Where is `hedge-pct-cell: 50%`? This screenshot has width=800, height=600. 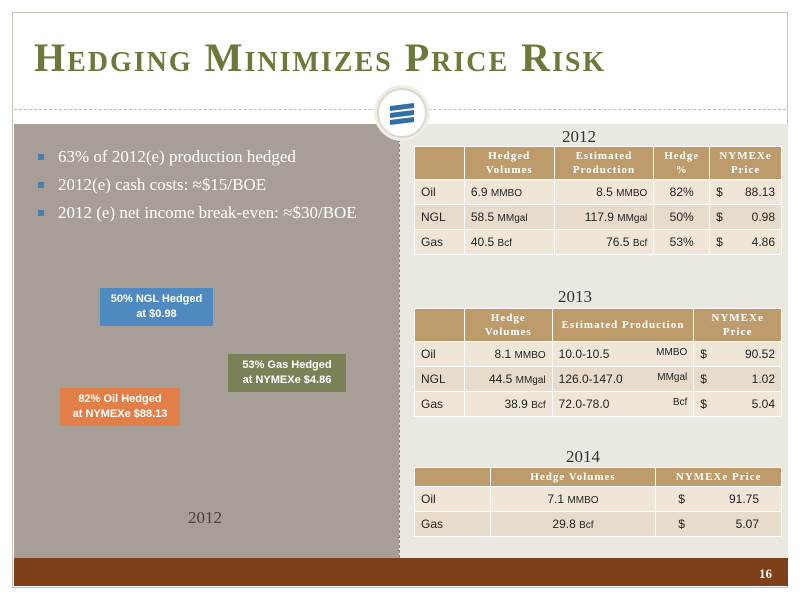
hedge-pct-cell: 50% is located at coordinates (682, 217).